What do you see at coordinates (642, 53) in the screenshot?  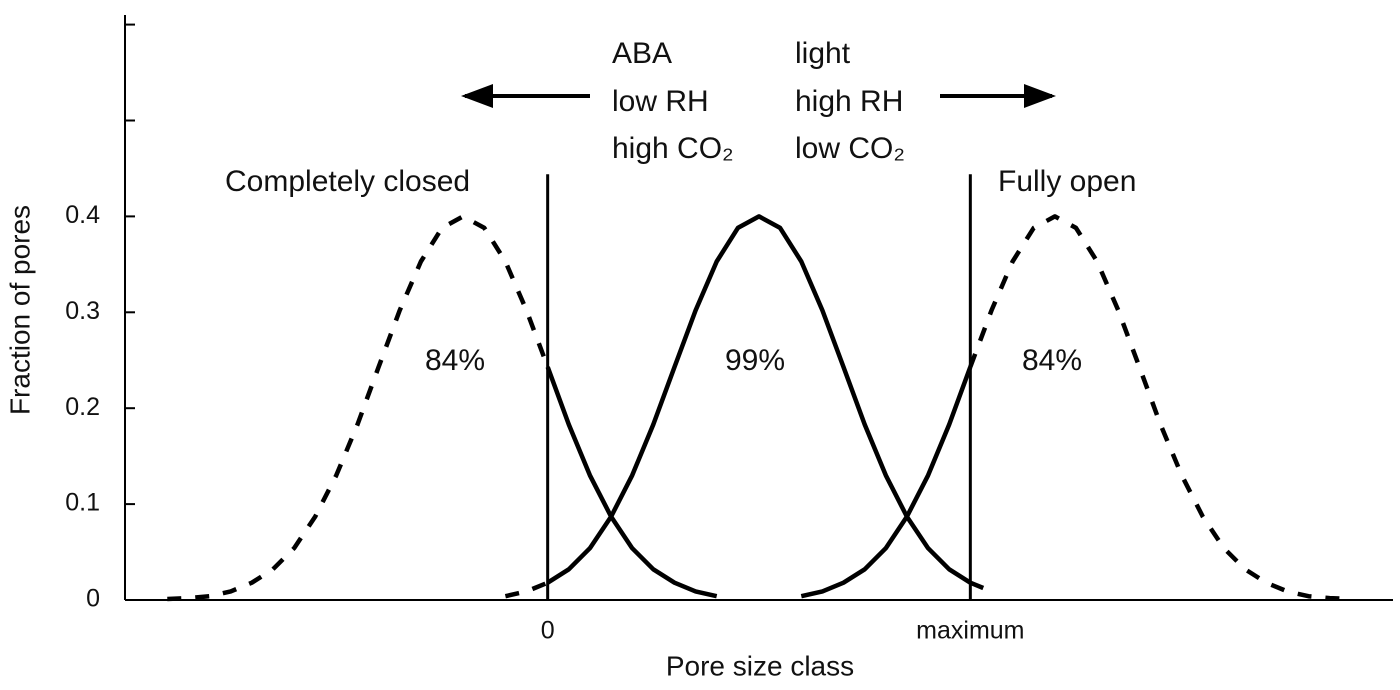 I see `annotation: ABA` at bounding box center [642, 53].